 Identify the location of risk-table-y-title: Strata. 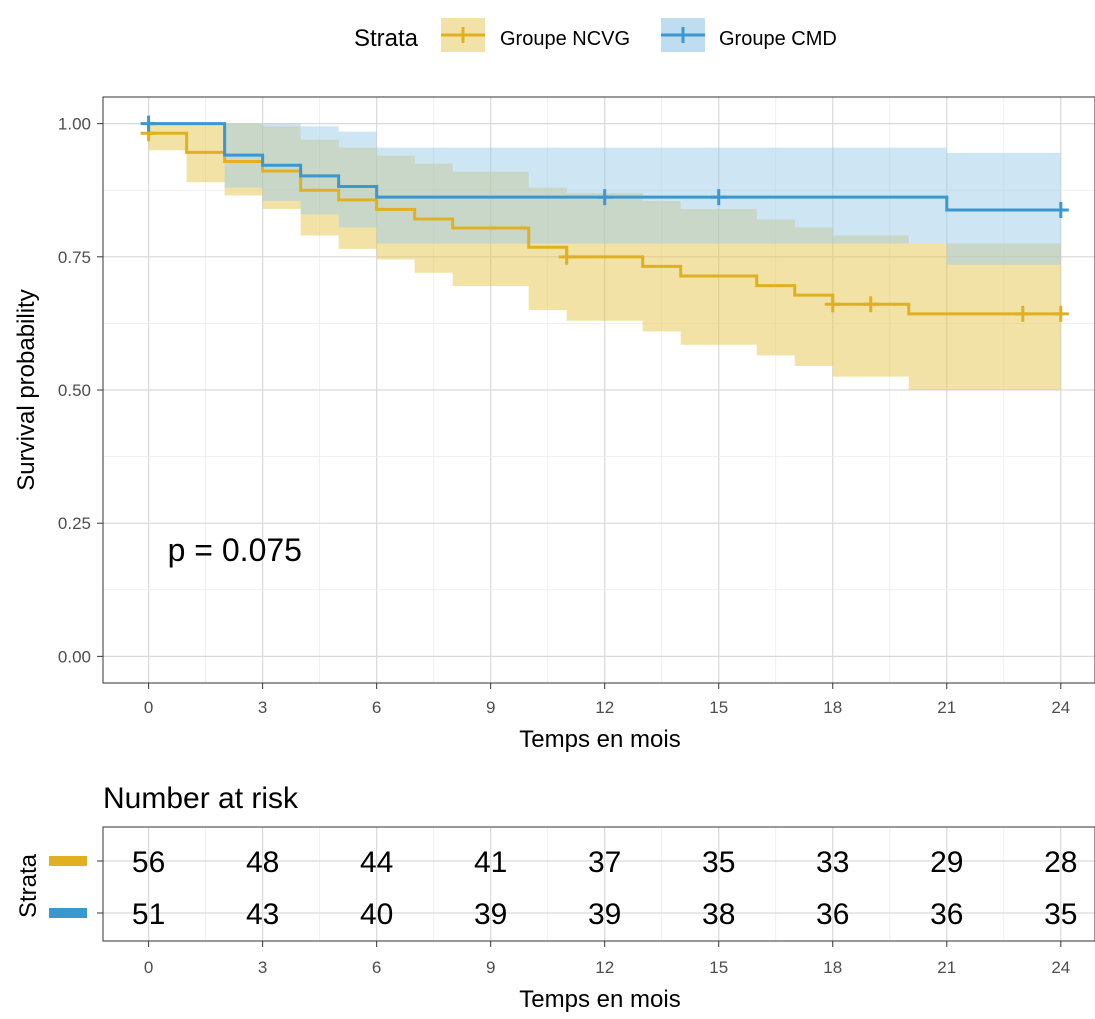
(28, 885).